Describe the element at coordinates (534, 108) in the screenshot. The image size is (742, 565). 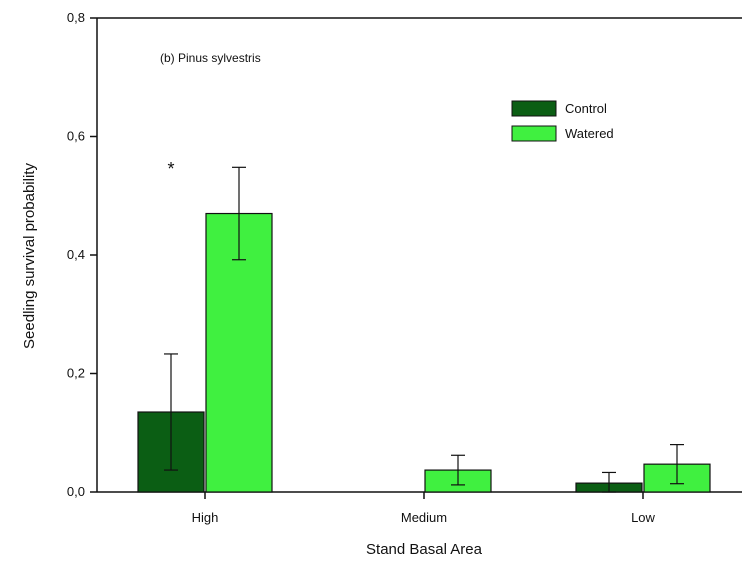
I see `legend-swatch-control` at that location.